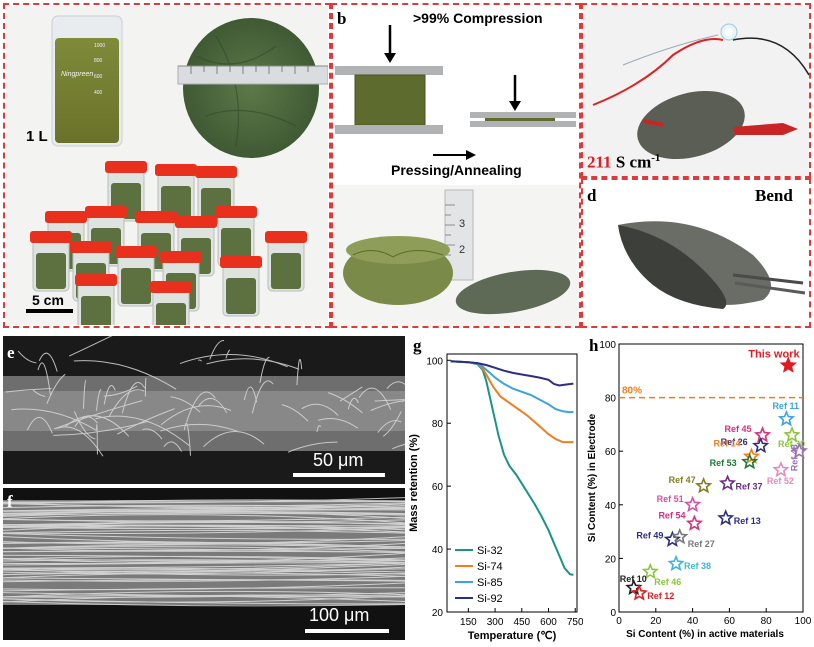 The height and width of the screenshot is (647, 814). What do you see at coordinates (670, 499) in the screenshot?
I see `data-point-label: Ref 51` at bounding box center [670, 499].